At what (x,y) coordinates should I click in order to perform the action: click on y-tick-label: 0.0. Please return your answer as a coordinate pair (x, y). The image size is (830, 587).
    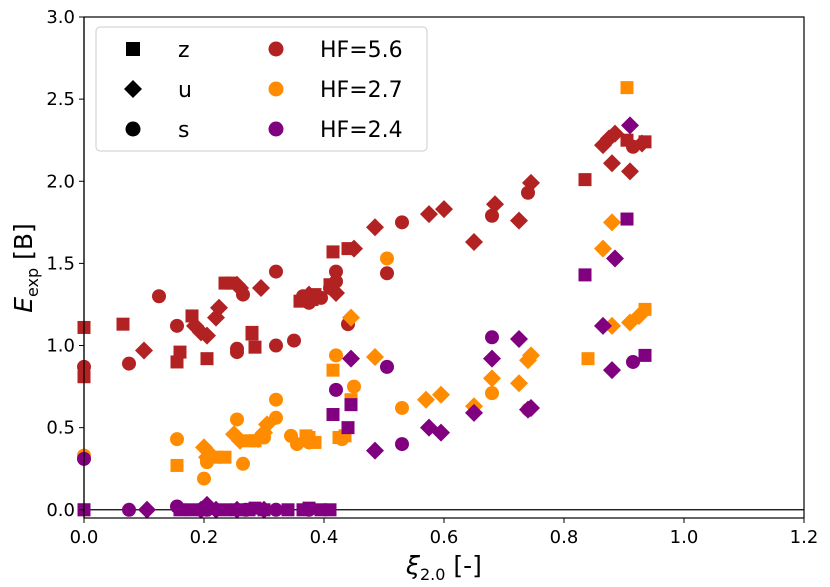
    Looking at the image, I should click on (60, 510).